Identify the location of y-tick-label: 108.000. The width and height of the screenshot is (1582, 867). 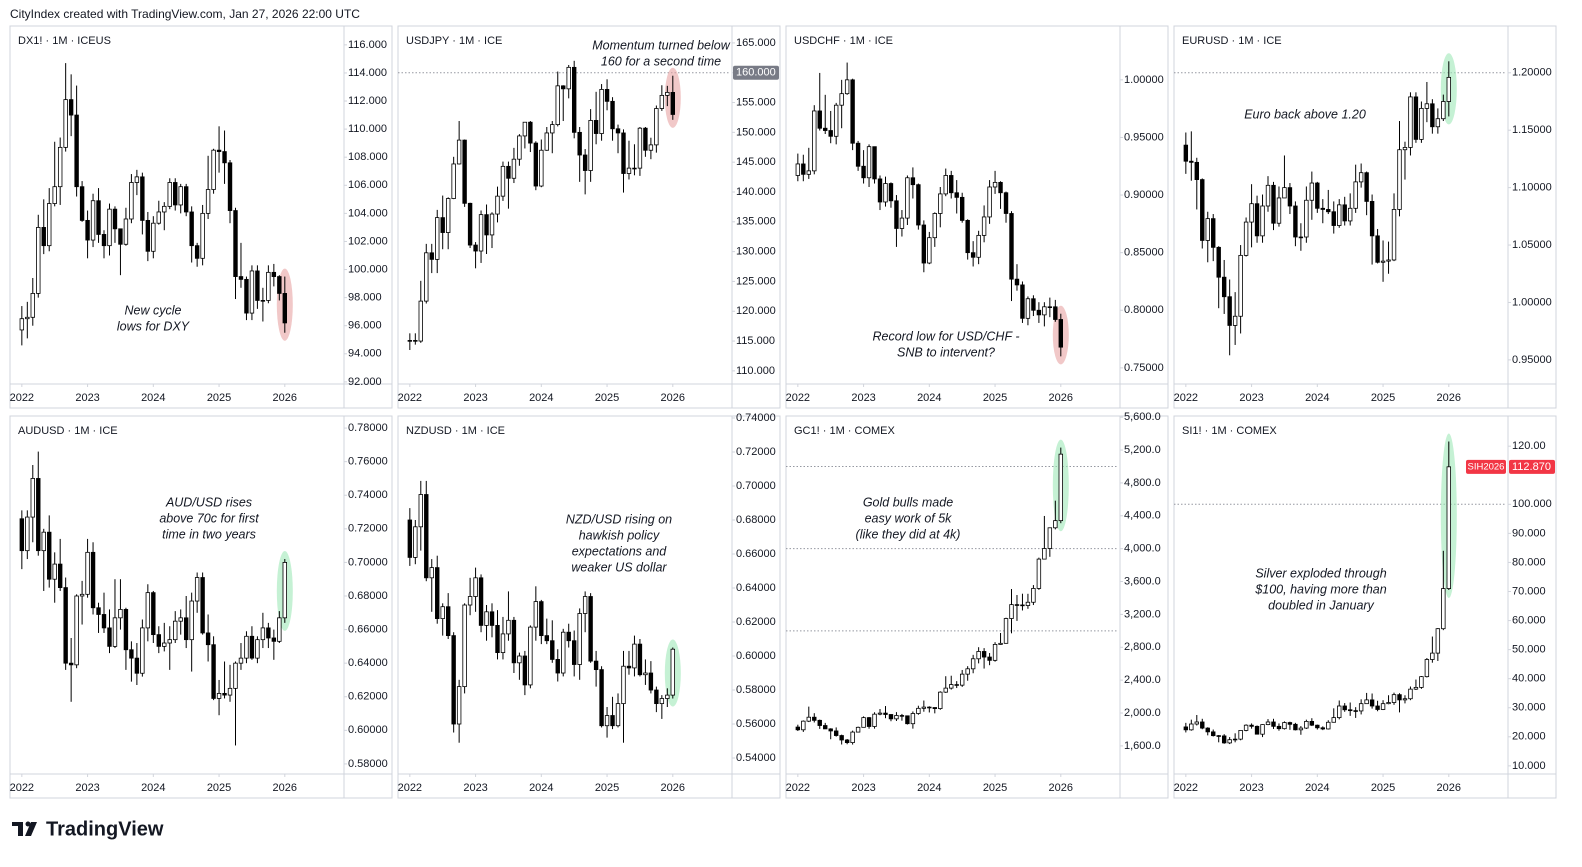
(368, 157).